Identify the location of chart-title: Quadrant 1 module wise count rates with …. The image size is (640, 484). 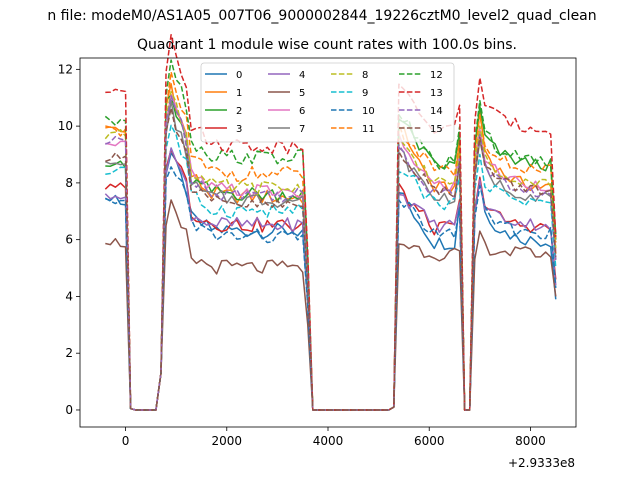
(327, 45).